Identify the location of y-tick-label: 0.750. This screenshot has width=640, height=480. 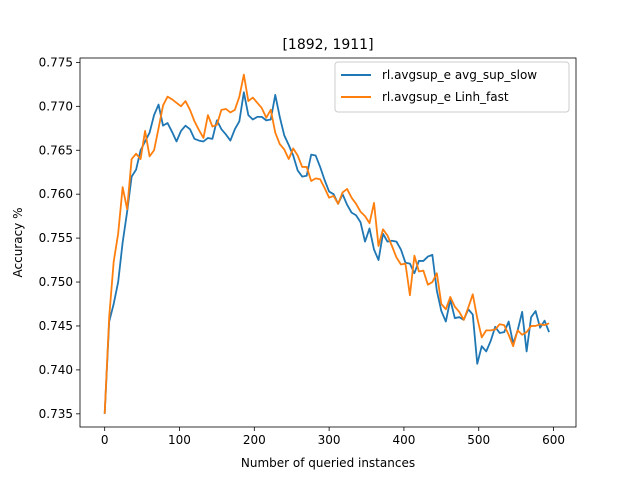
(56, 282).